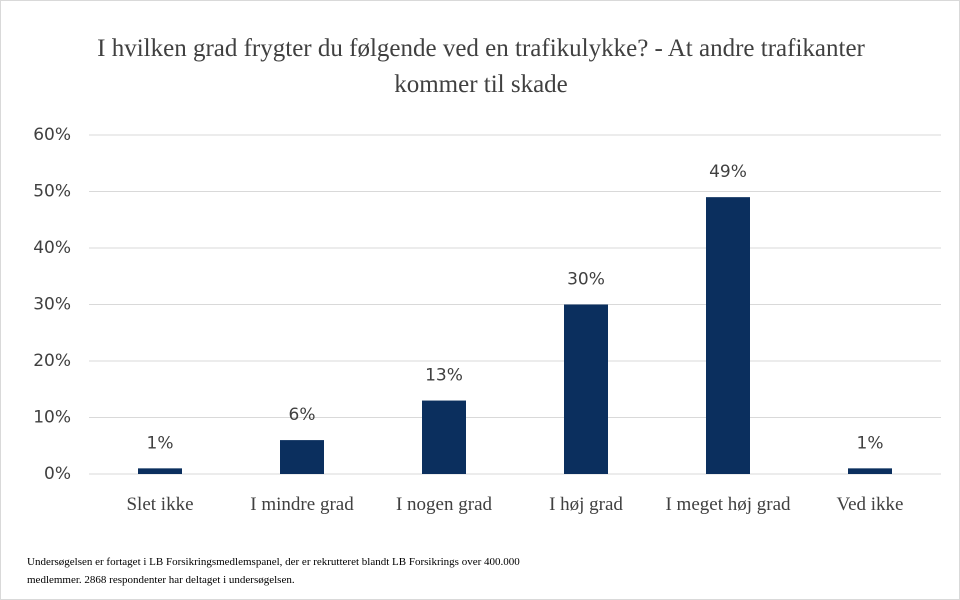 This screenshot has height=600, width=960. I want to click on y-tick-label: 20%, so click(52, 361).